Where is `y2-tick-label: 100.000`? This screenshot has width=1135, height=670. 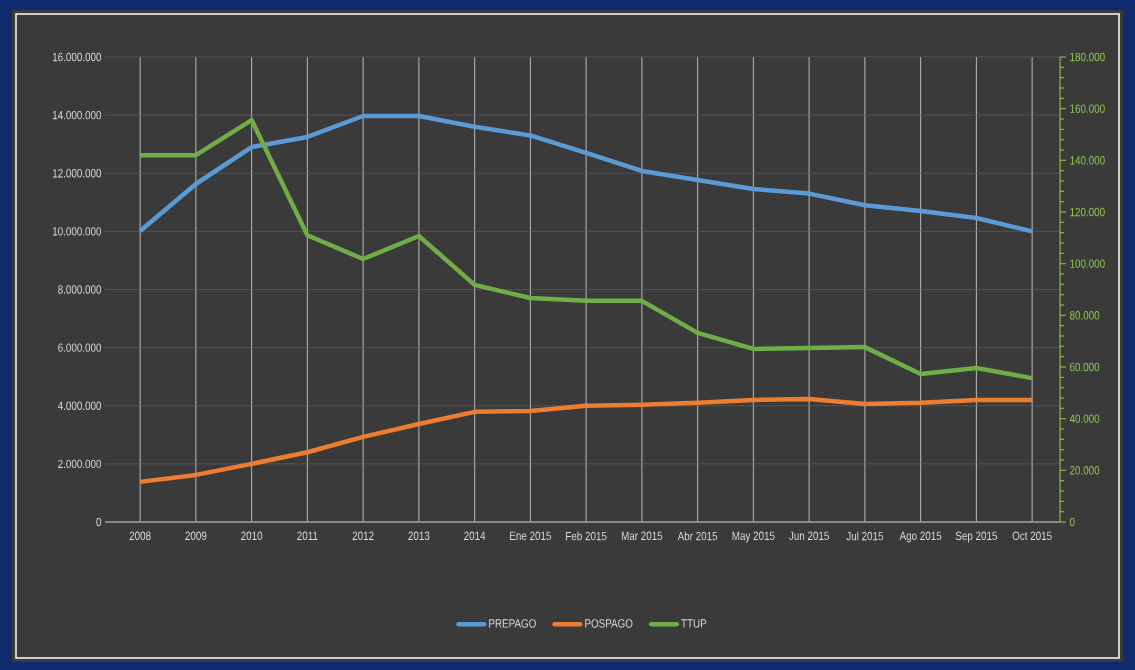 y2-tick-label: 100.000 is located at coordinates (1087, 263).